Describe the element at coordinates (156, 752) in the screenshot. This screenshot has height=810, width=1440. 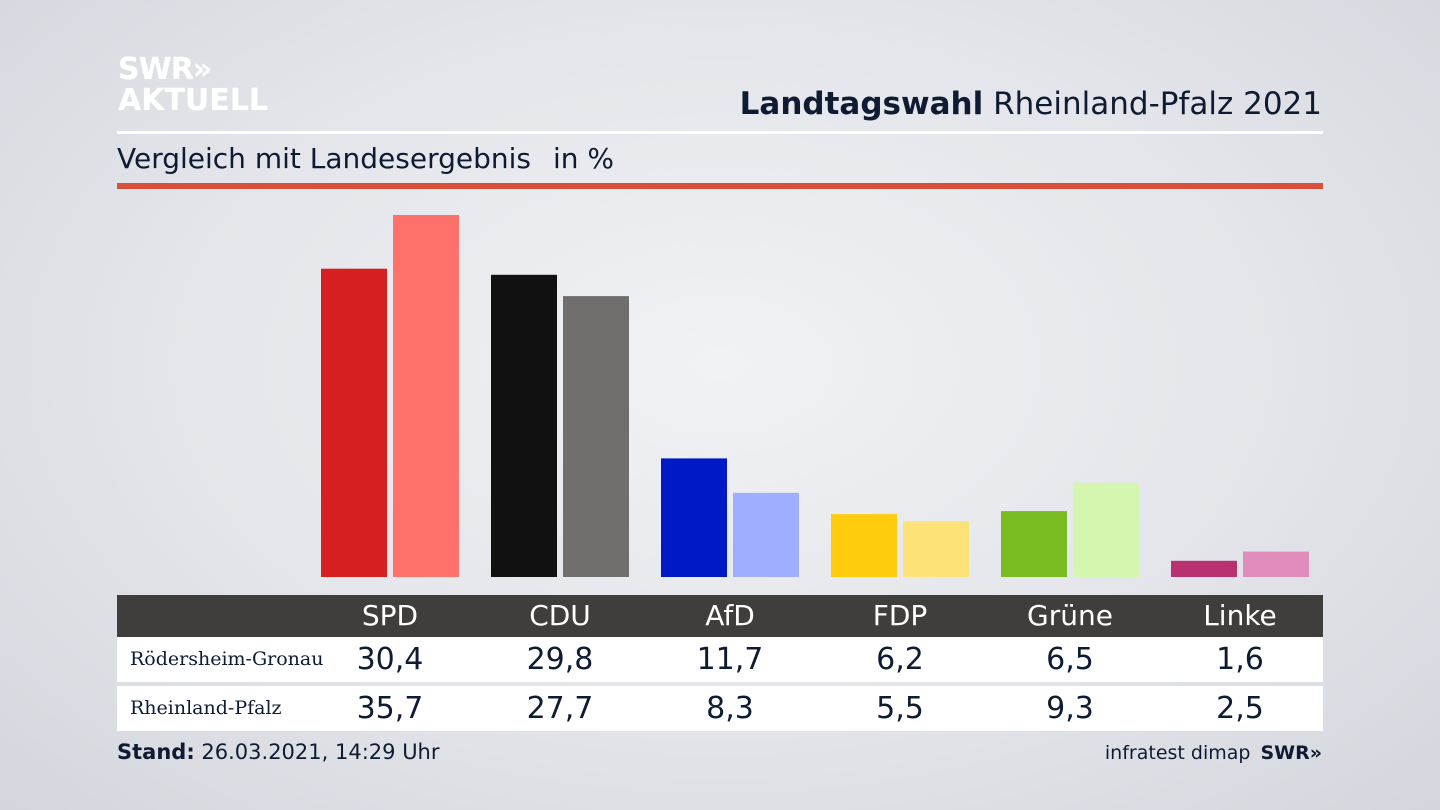
I see `stand-label: Stand:` at that location.